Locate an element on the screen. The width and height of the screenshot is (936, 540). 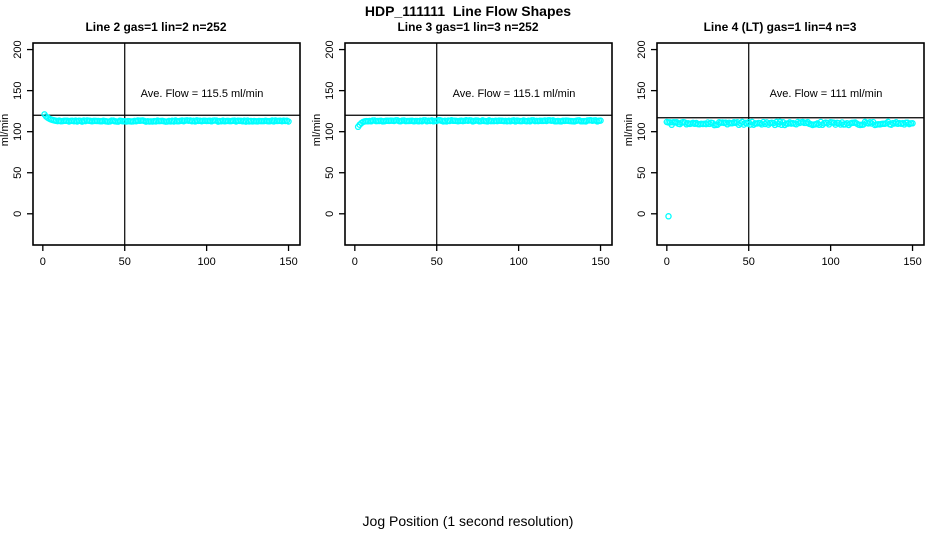
panel-line2-title: Line 2 gas=1 lin=2 n=252 is located at coordinates (156, 27).